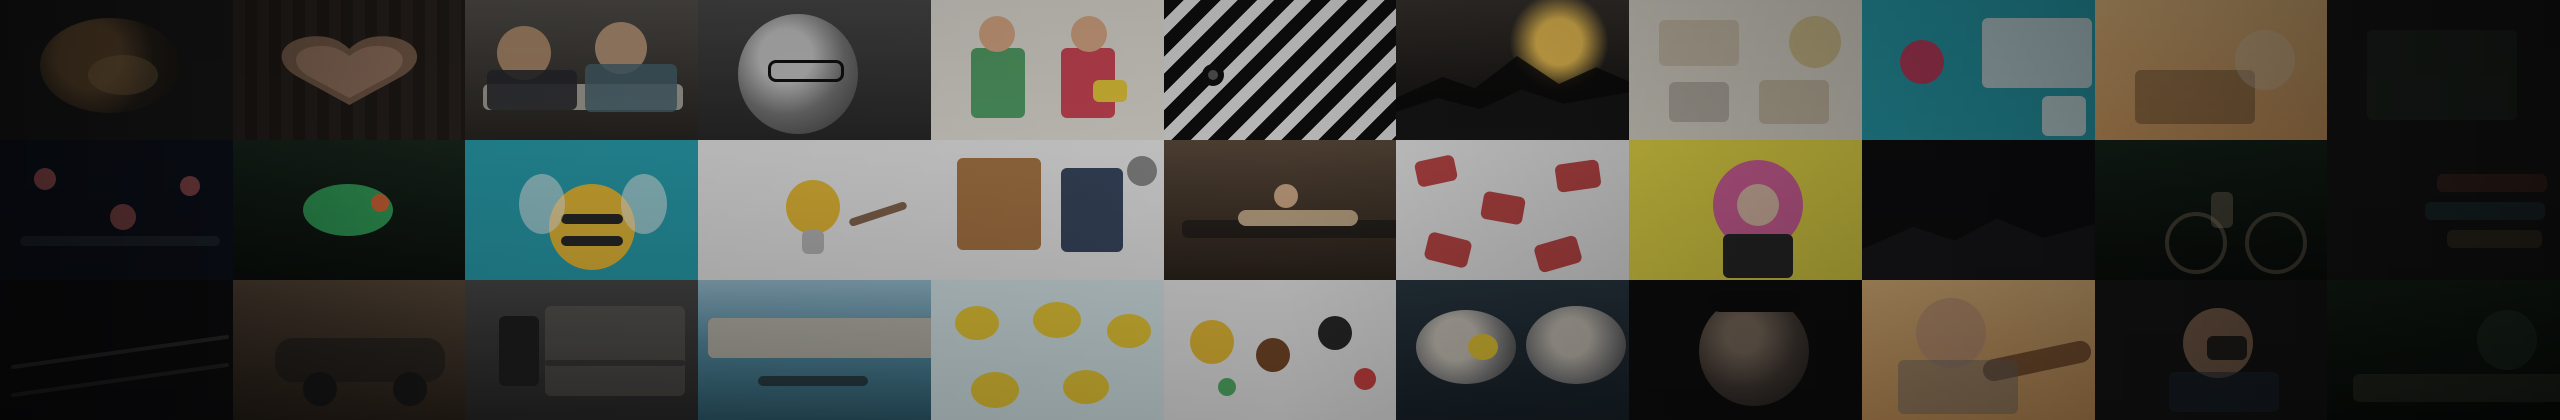  I want to click on bee-illustration-image-icon, so click(582, 210).